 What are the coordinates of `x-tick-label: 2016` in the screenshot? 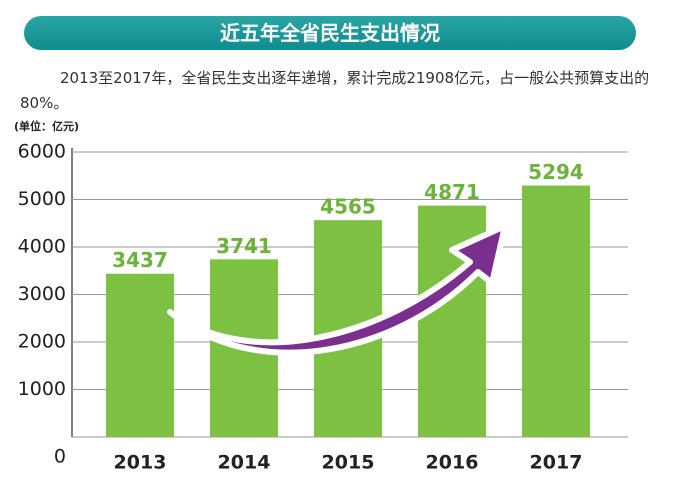 It's located at (452, 463).